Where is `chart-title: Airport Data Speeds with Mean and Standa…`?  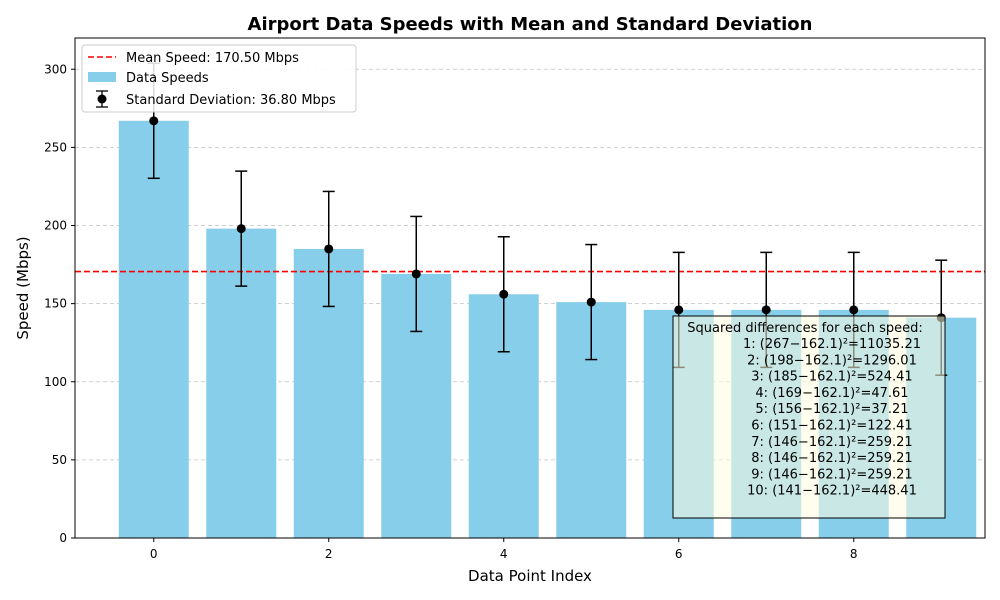
chart-title: Airport Data Speeds with Mean and Standa… is located at coordinates (530, 24).